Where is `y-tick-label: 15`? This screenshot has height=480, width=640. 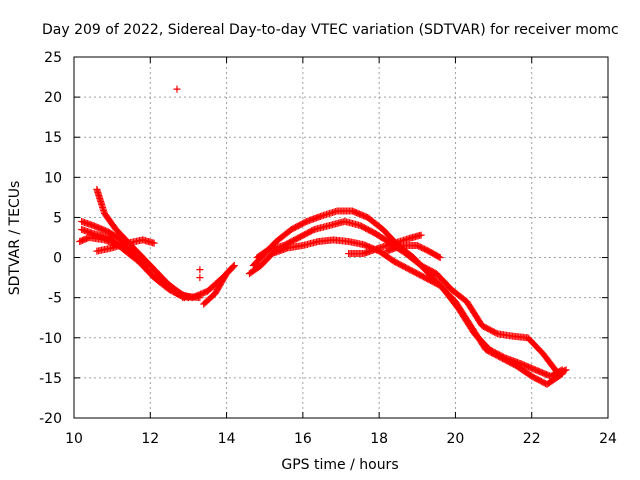
y-tick-label: 15 is located at coordinates (53, 138).